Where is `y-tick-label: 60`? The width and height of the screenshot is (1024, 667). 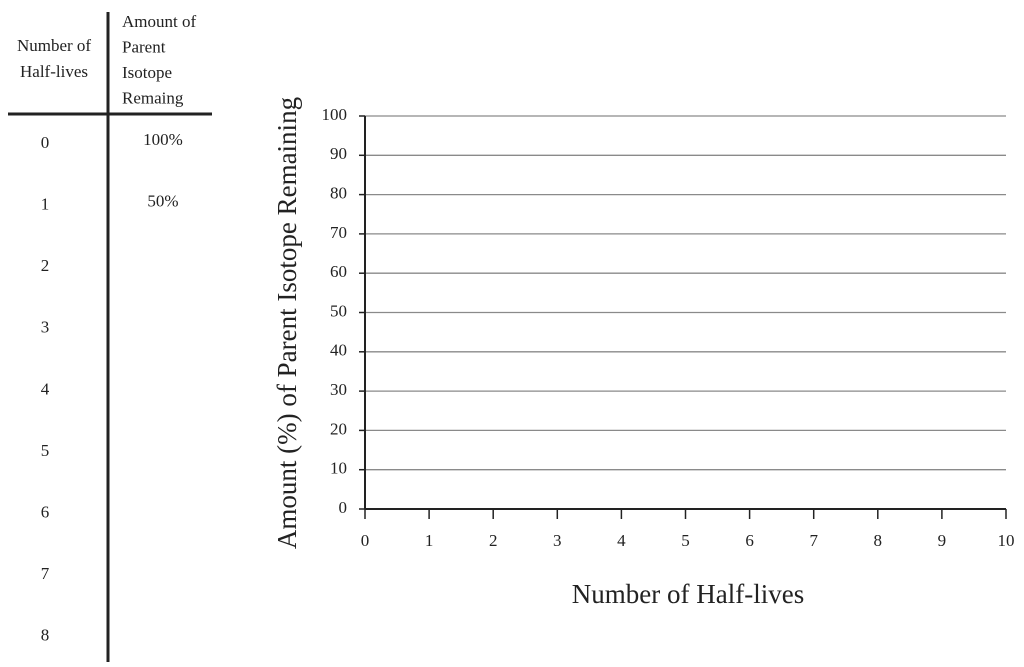 y-tick-label: 60 is located at coordinates (338, 271).